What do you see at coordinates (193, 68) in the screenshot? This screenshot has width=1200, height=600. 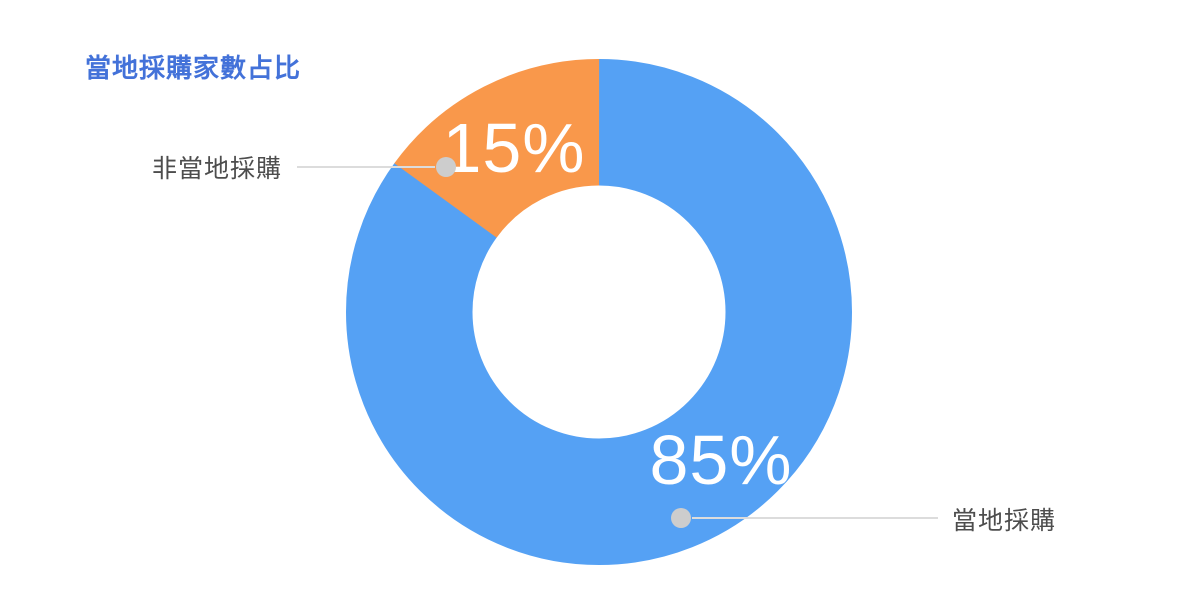 I see `chart-title: 當地採購家數占比` at bounding box center [193, 68].